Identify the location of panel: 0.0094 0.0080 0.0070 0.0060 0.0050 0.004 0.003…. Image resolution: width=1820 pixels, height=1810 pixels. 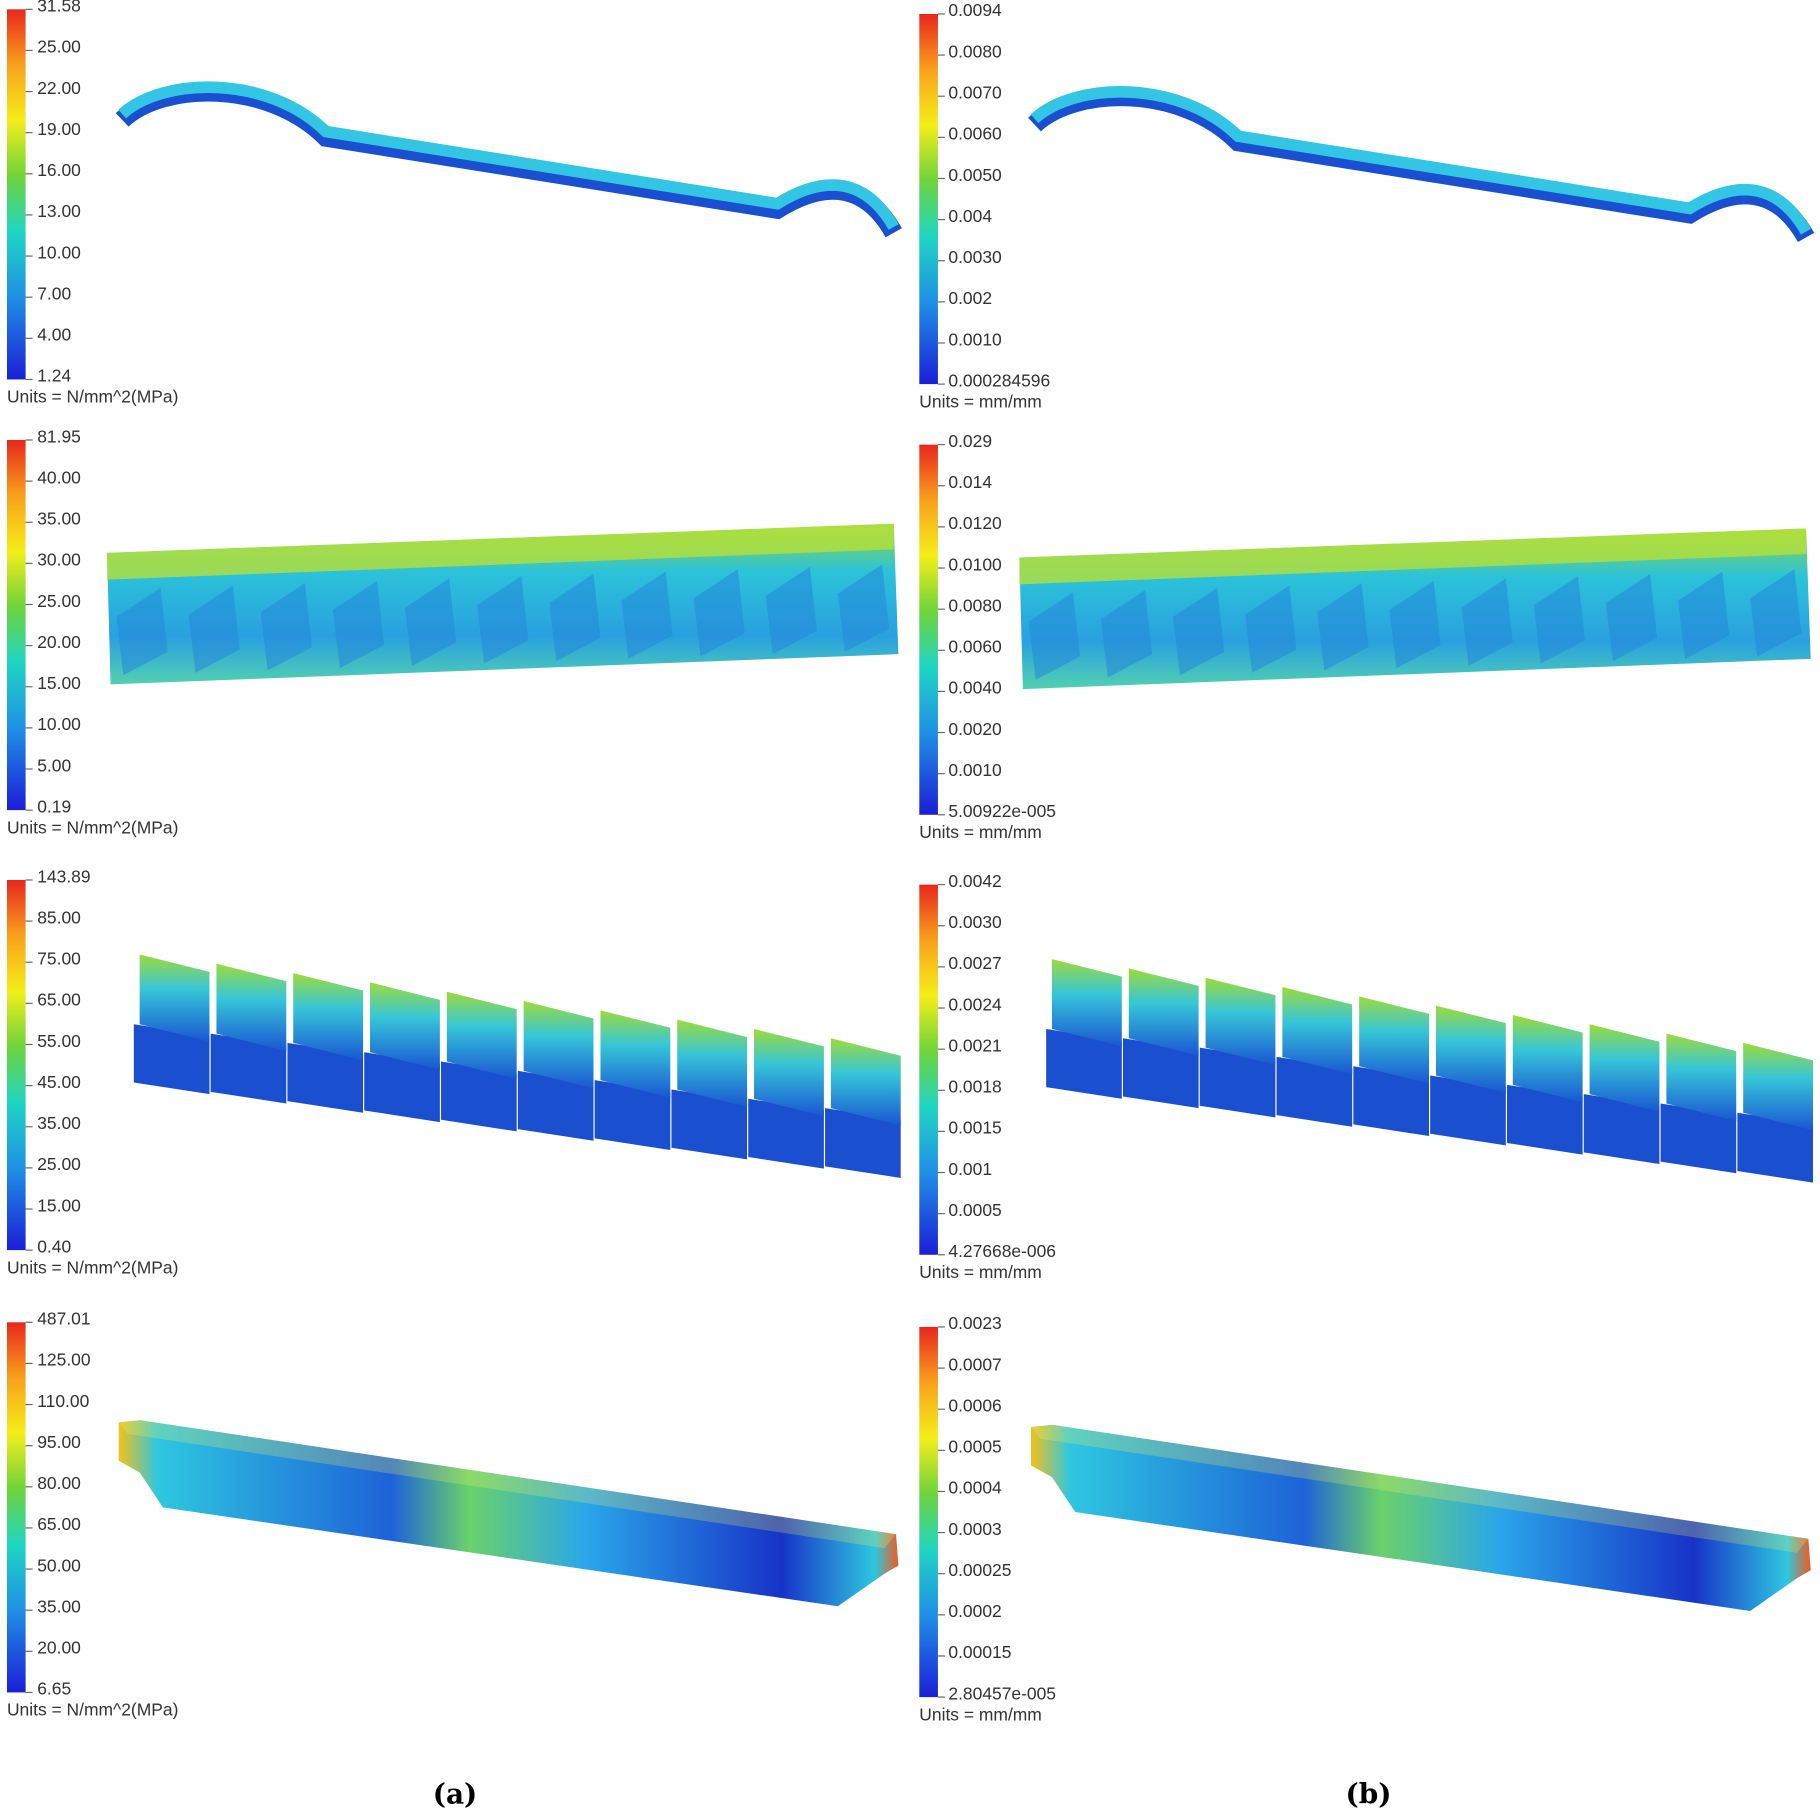
(1367, 205).